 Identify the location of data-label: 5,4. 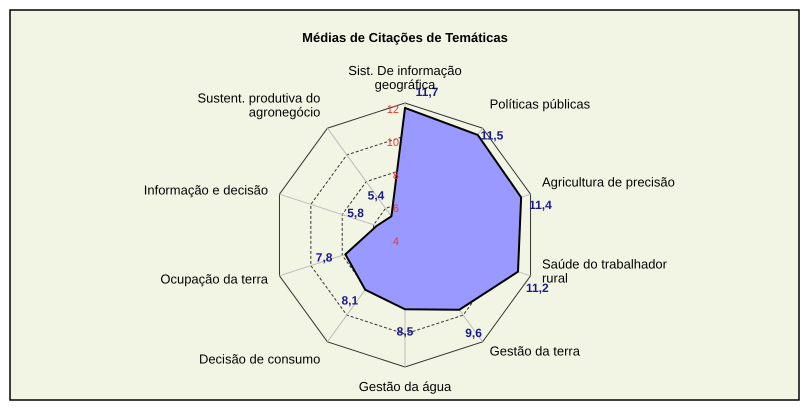
(376, 195).